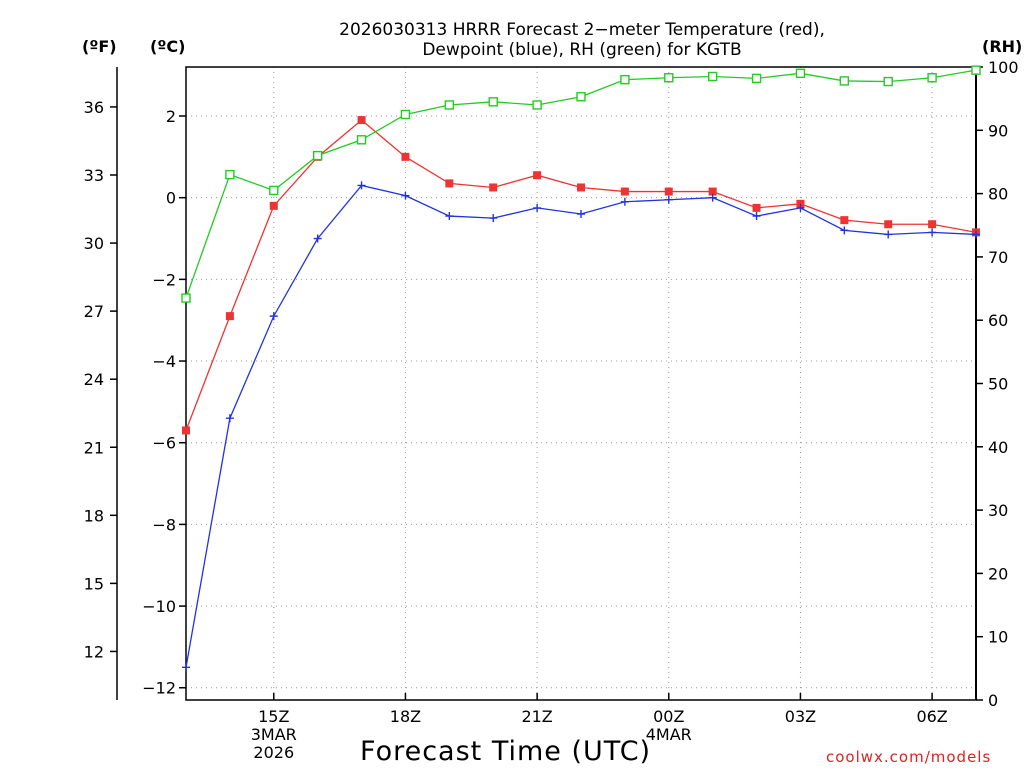 Image resolution: width=1024 pixels, height=768 pixels. What do you see at coordinates (171, 116) in the screenshot?
I see `celsius-tick-label: 2` at bounding box center [171, 116].